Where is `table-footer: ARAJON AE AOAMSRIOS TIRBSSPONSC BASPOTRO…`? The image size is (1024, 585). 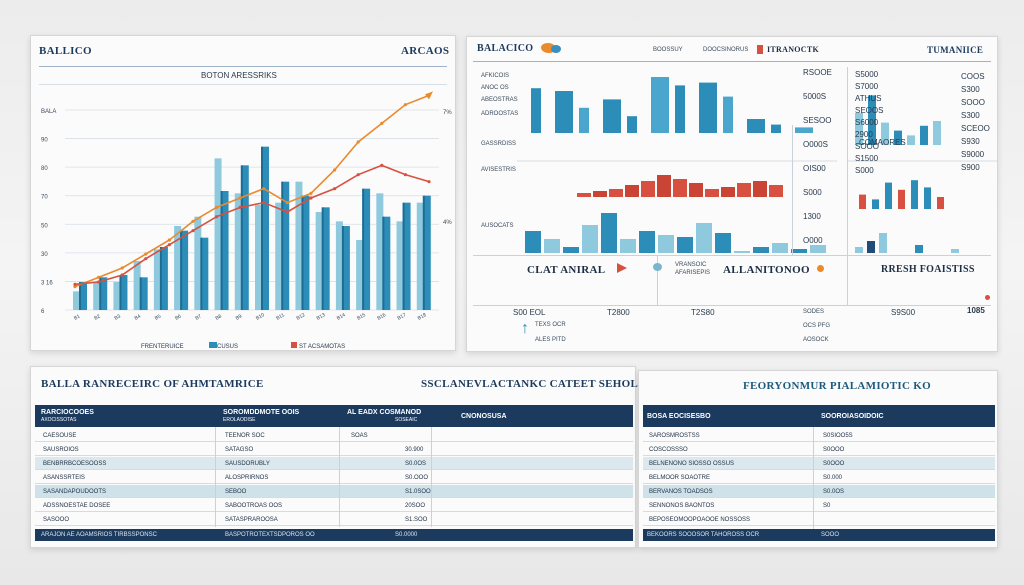 table-footer: ARAJON AE AOAMSRIOS TIRBSSPONSC BASPOTRO… is located at coordinates (334, 535).